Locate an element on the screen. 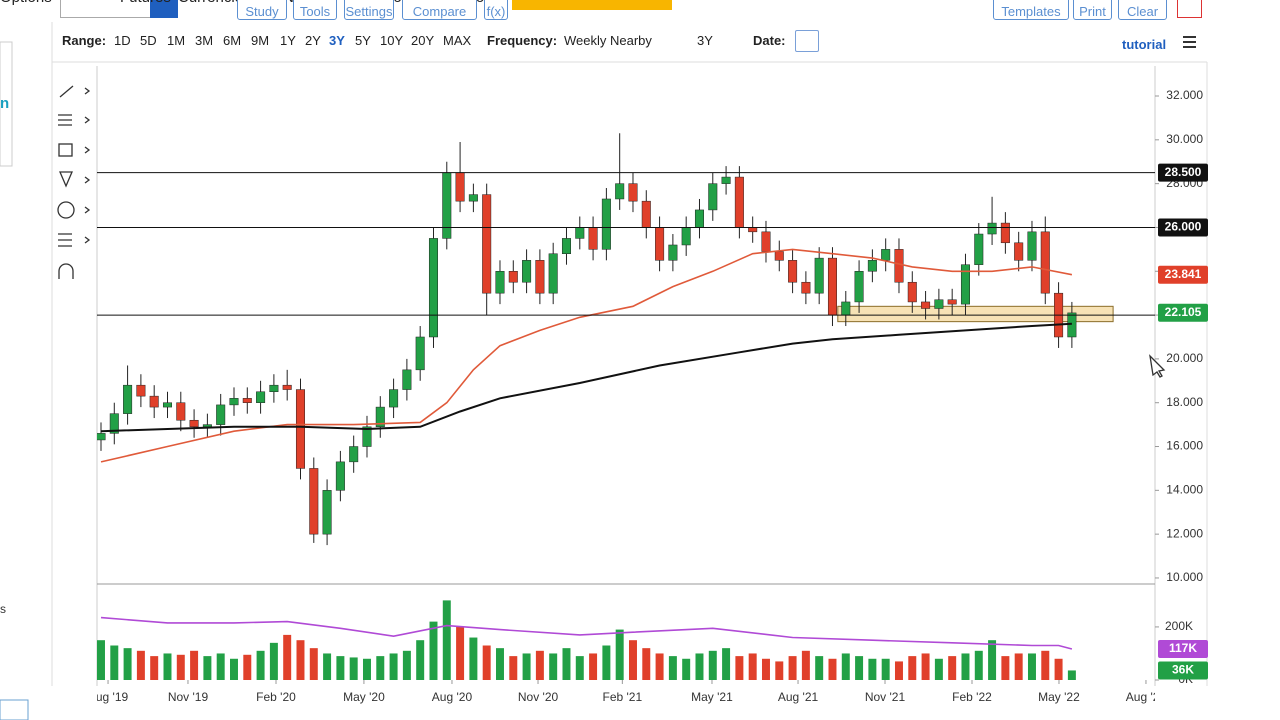 Image resolution: width=1280 pixels, height=720 pixels. frequency-select: Weekly Nearby is located at coordinates (608, 40).